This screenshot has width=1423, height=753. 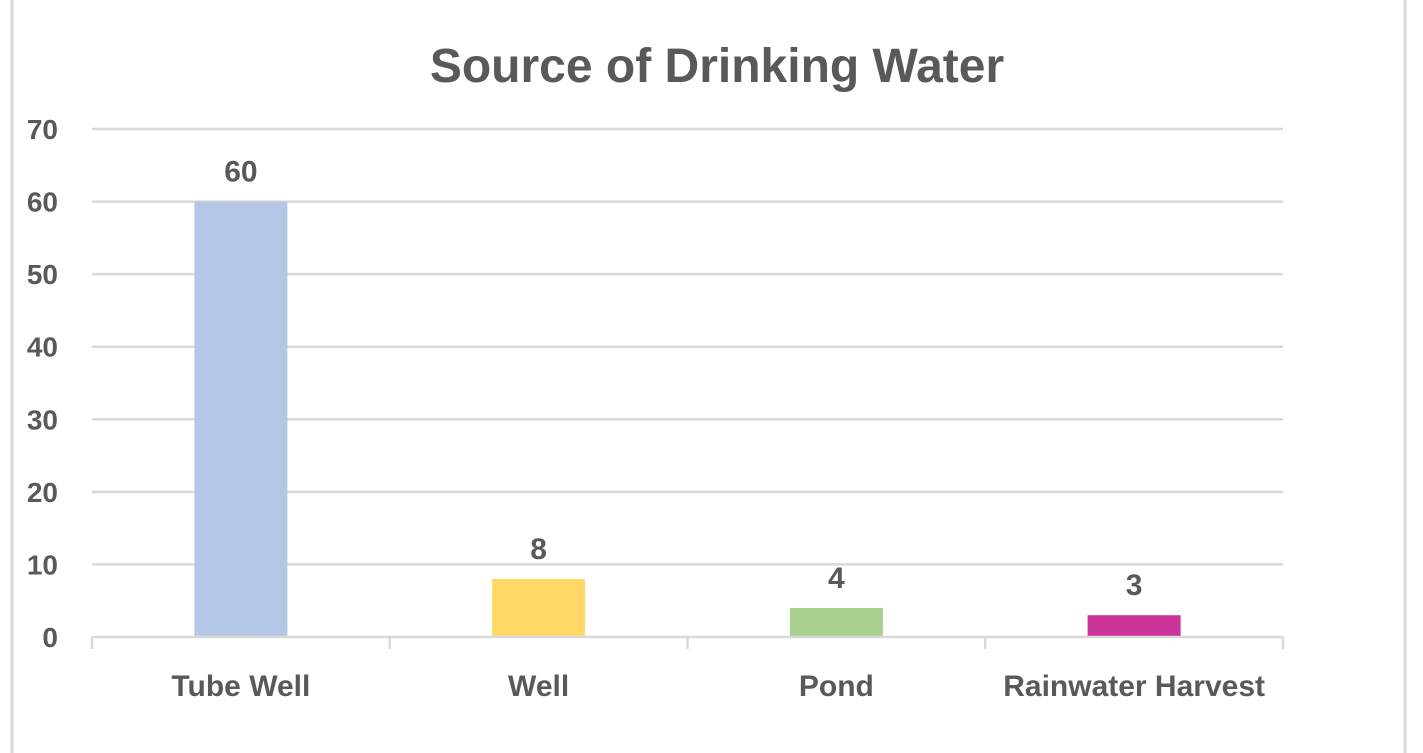 What do you see at coordinates (241, 419) in the screenshot?
I see `bar-tube-well` at bounding box center [241, 419].